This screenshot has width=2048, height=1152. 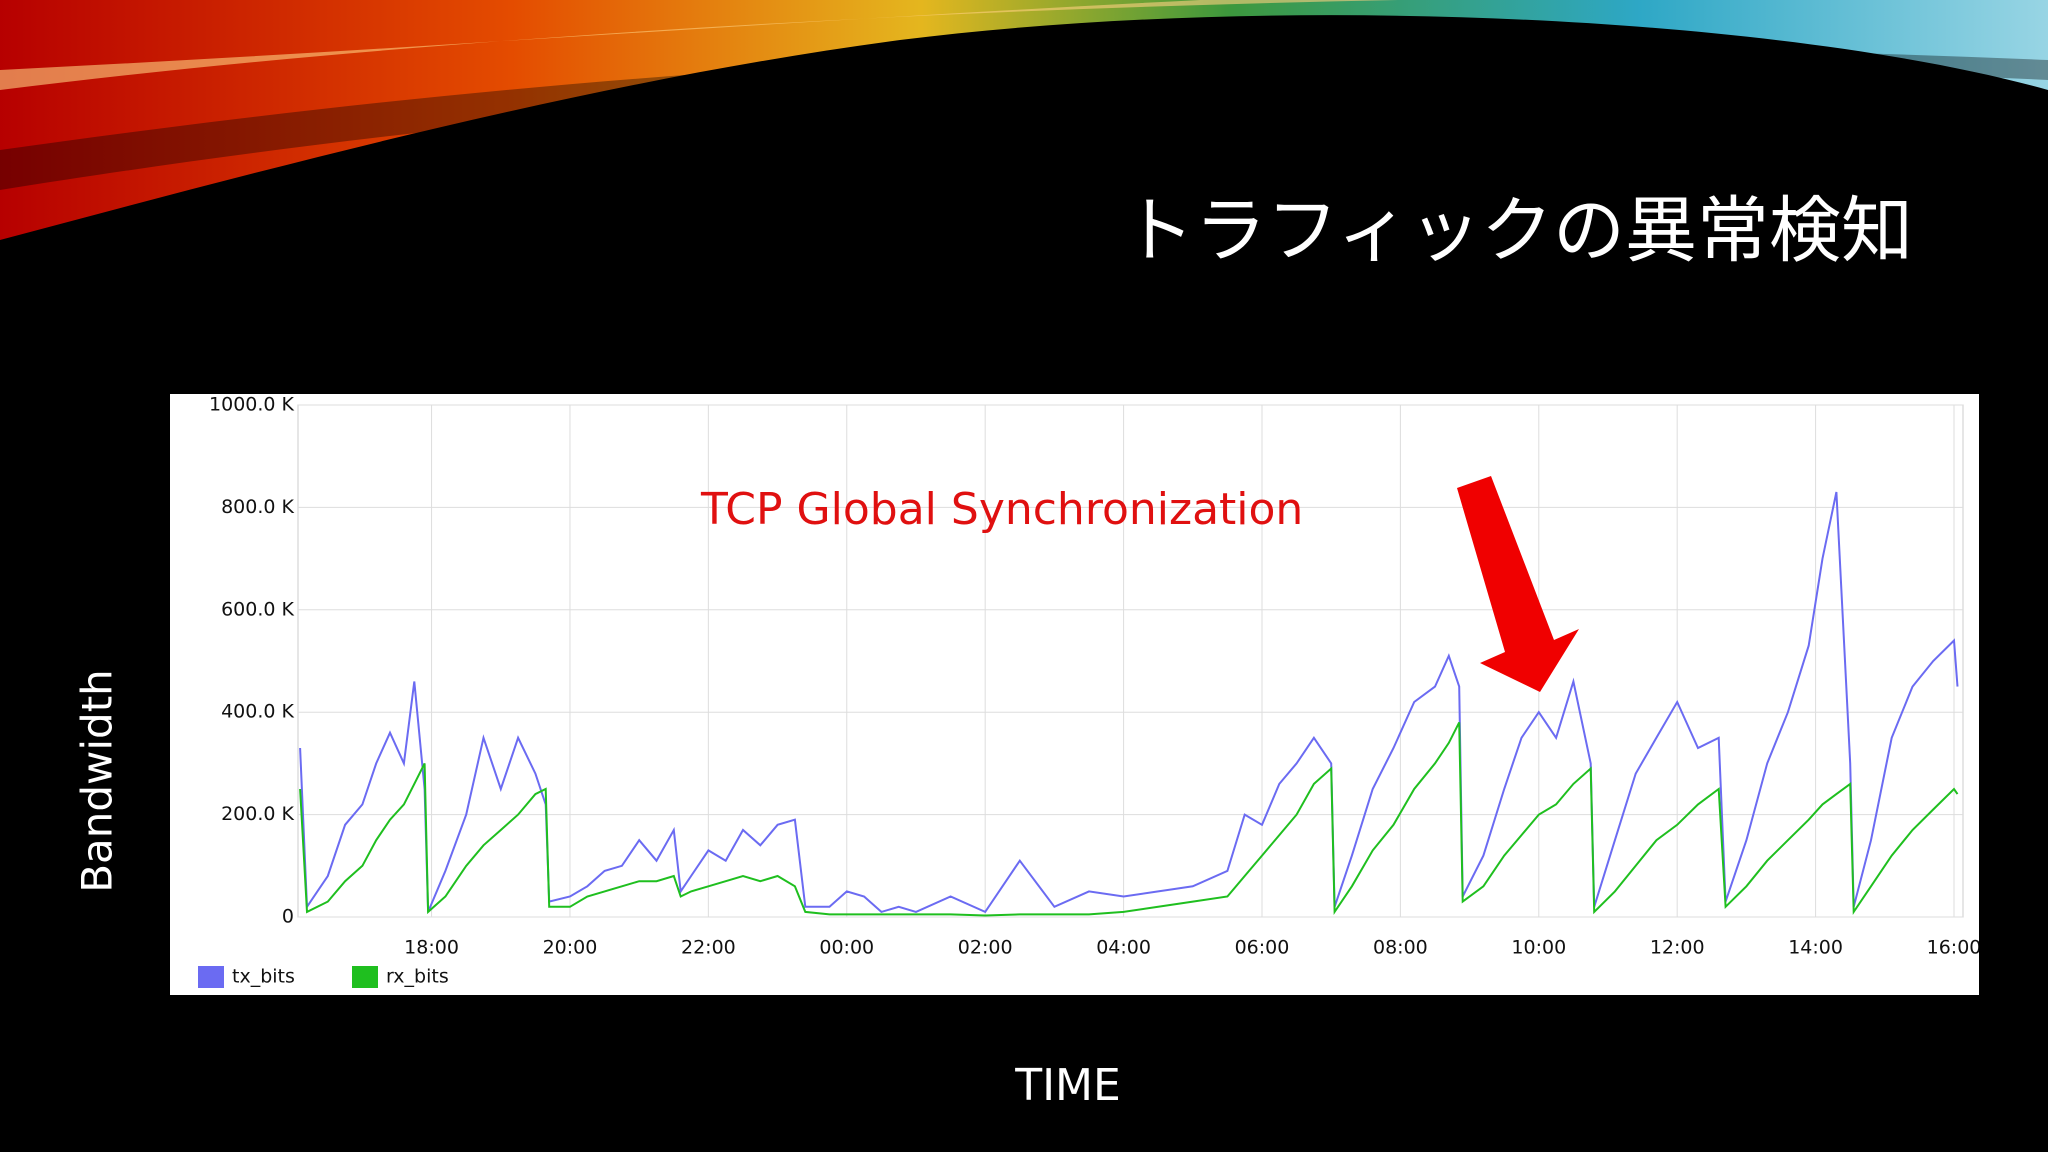 What do you see at coordinates (1954, 948) in the screenshot?
I see `x-tick-label: 16:00` at bounding box center [1954, 948].